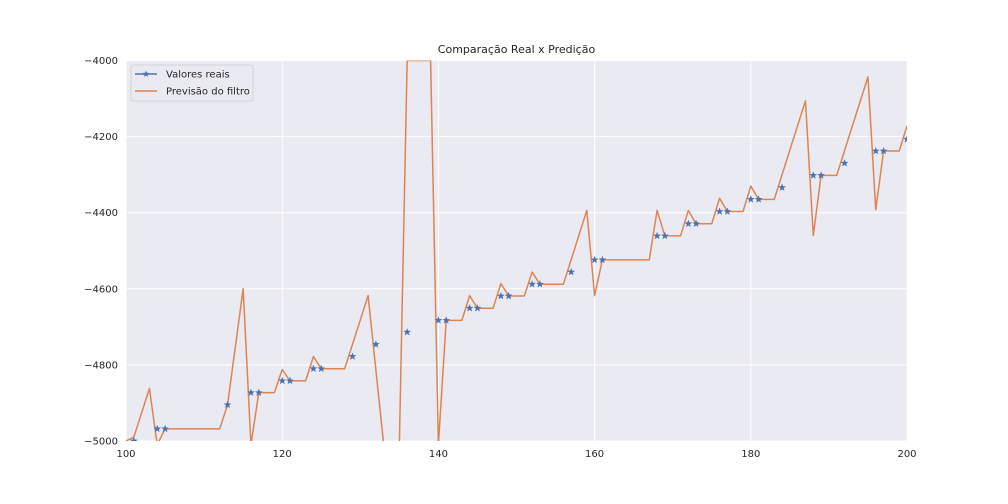 Image resolution: width=1008 pixels, height=504 pixels. I want to click on legend-label-valores-reais: Valores reais, so click(198, 75).